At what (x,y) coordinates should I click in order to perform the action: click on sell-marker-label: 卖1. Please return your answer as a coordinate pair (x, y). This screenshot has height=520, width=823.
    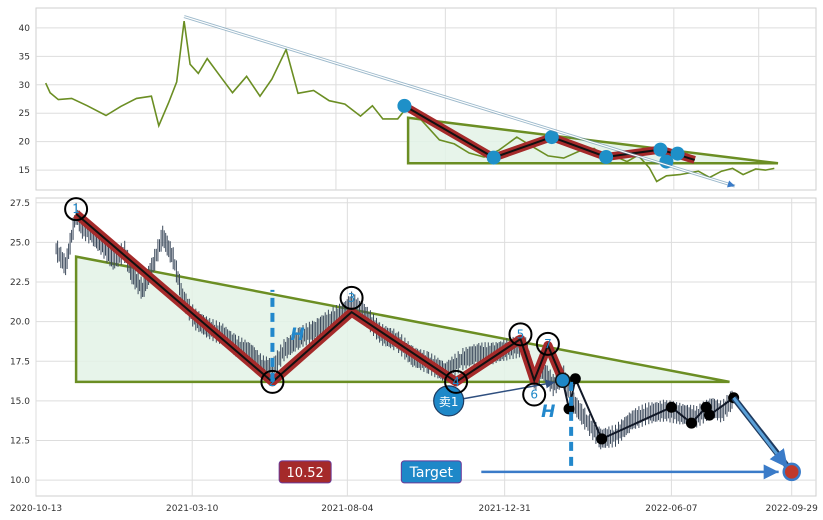
    Looking at the image, I should click on (449, 402).